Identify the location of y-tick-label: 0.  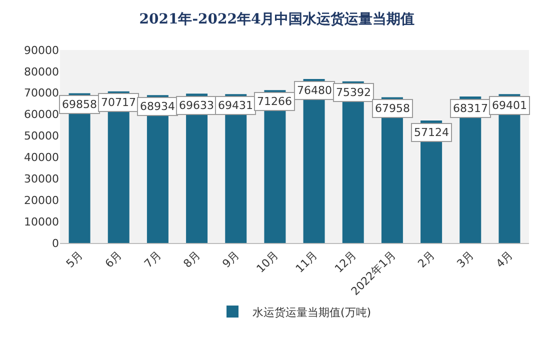
(55, 243).